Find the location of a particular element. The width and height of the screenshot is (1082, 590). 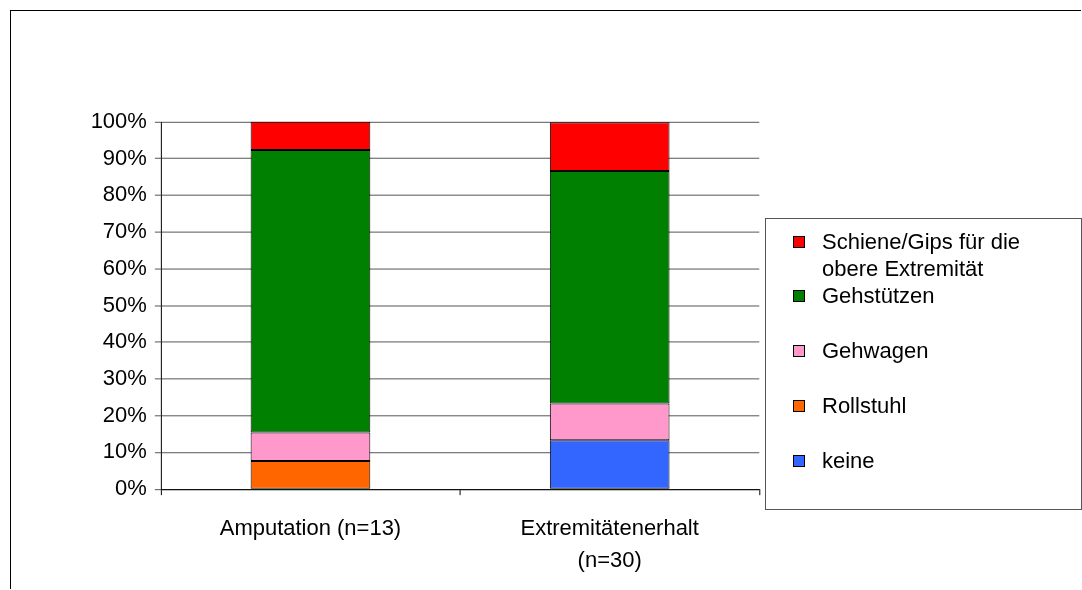

y-tick-label: 80% is located at coordinates (124, 194).